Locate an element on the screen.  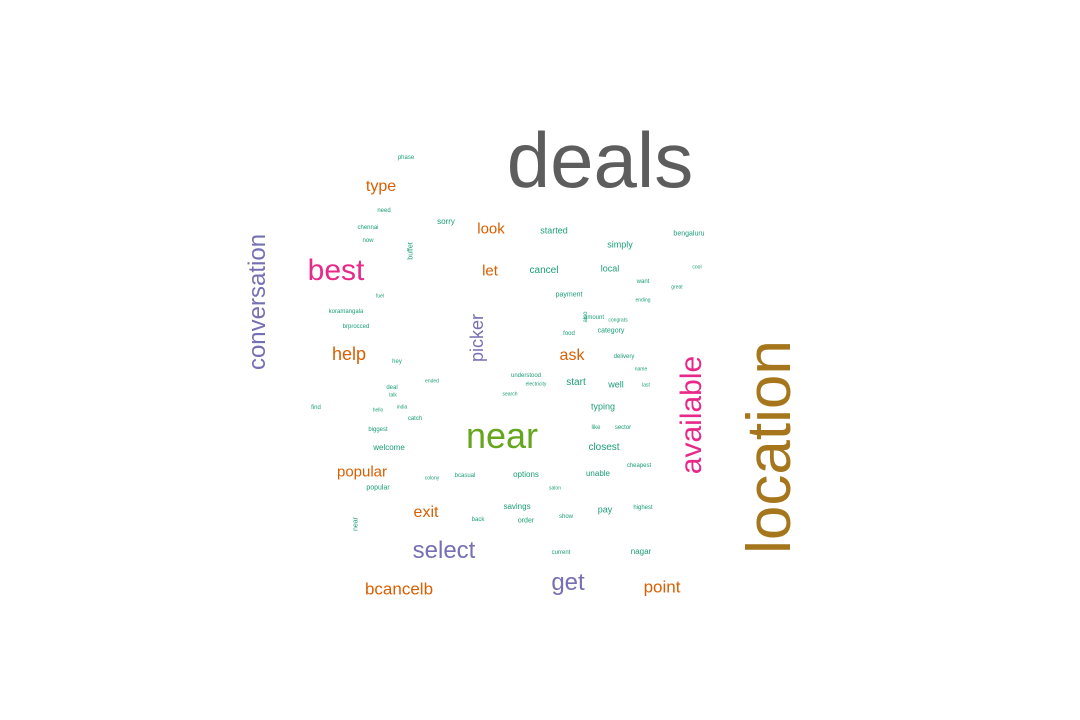
word-minor: options is located at coordinates (526, 474).